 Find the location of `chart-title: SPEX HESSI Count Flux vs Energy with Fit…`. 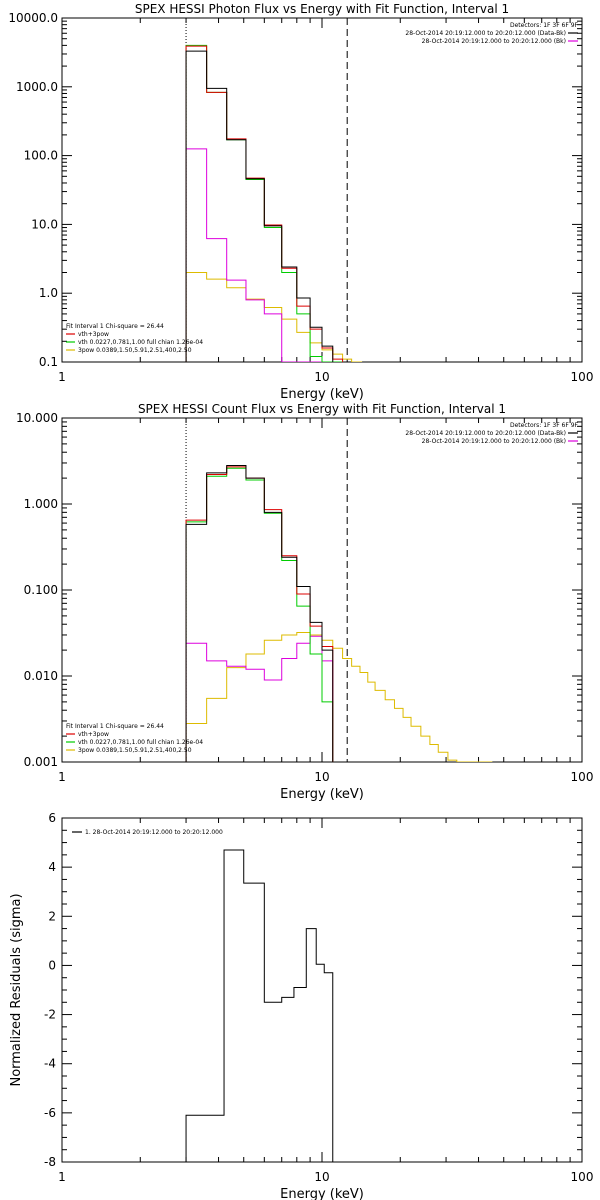

chart-title: SPEX HESSI Count Flux vs Energy with Fit… is located at coordinates (322, 409).